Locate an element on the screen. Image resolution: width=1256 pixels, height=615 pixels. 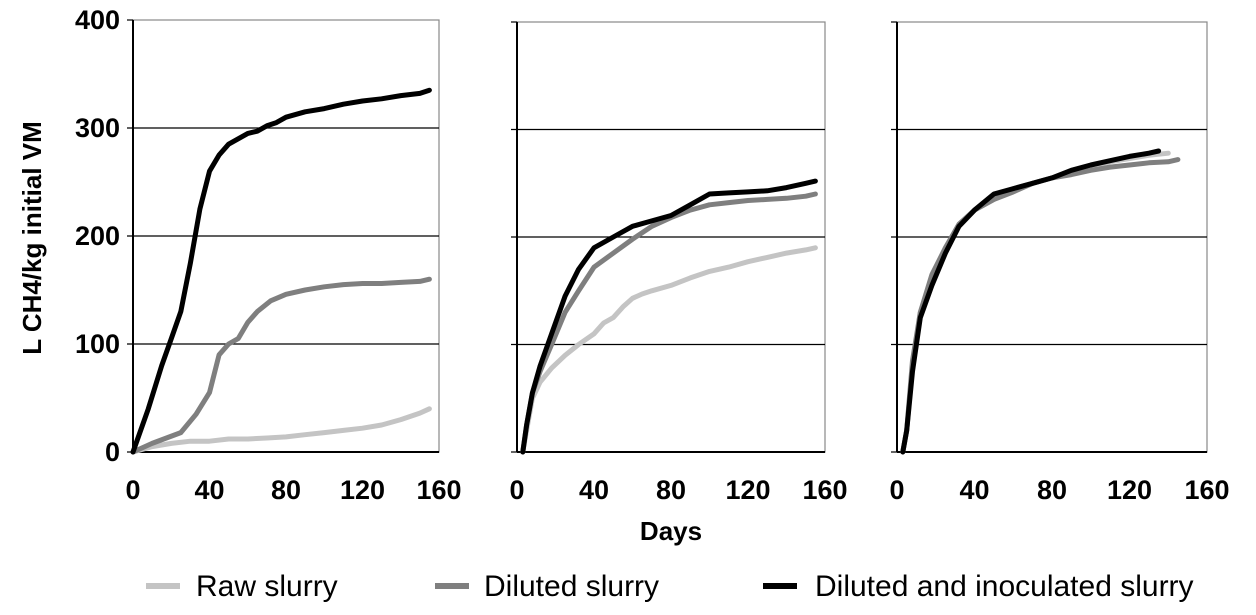
legend-label: Raw slurry is located at coordinates (267, 586).